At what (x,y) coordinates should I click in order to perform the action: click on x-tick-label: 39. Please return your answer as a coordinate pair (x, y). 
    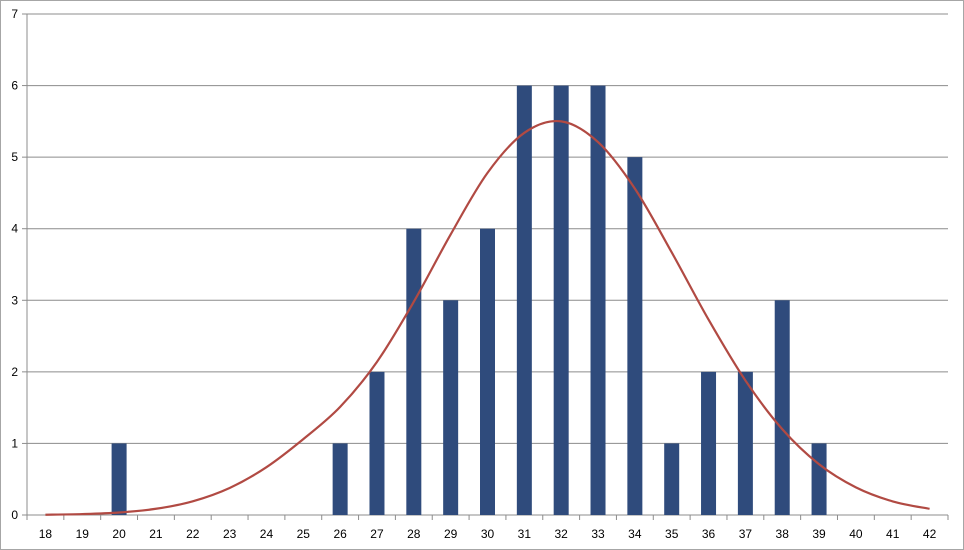
    Looking at the image, I should click on (819, 534).